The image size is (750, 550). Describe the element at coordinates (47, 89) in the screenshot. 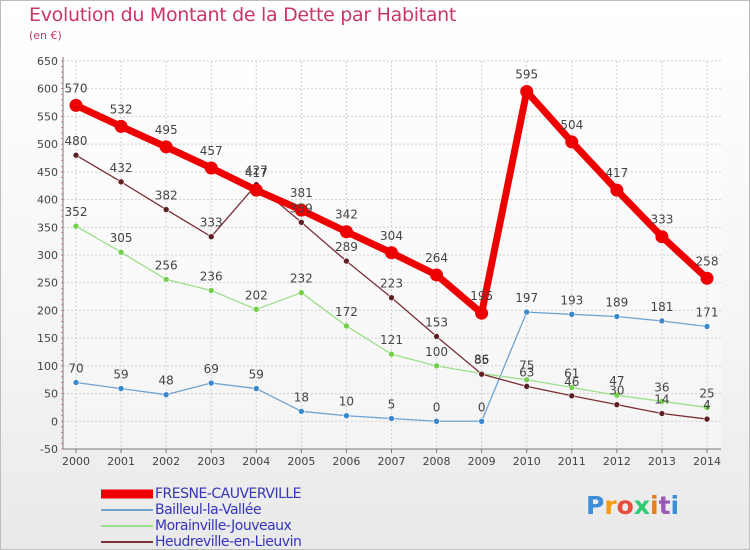

I see `y-tick-label: 600` at that location.